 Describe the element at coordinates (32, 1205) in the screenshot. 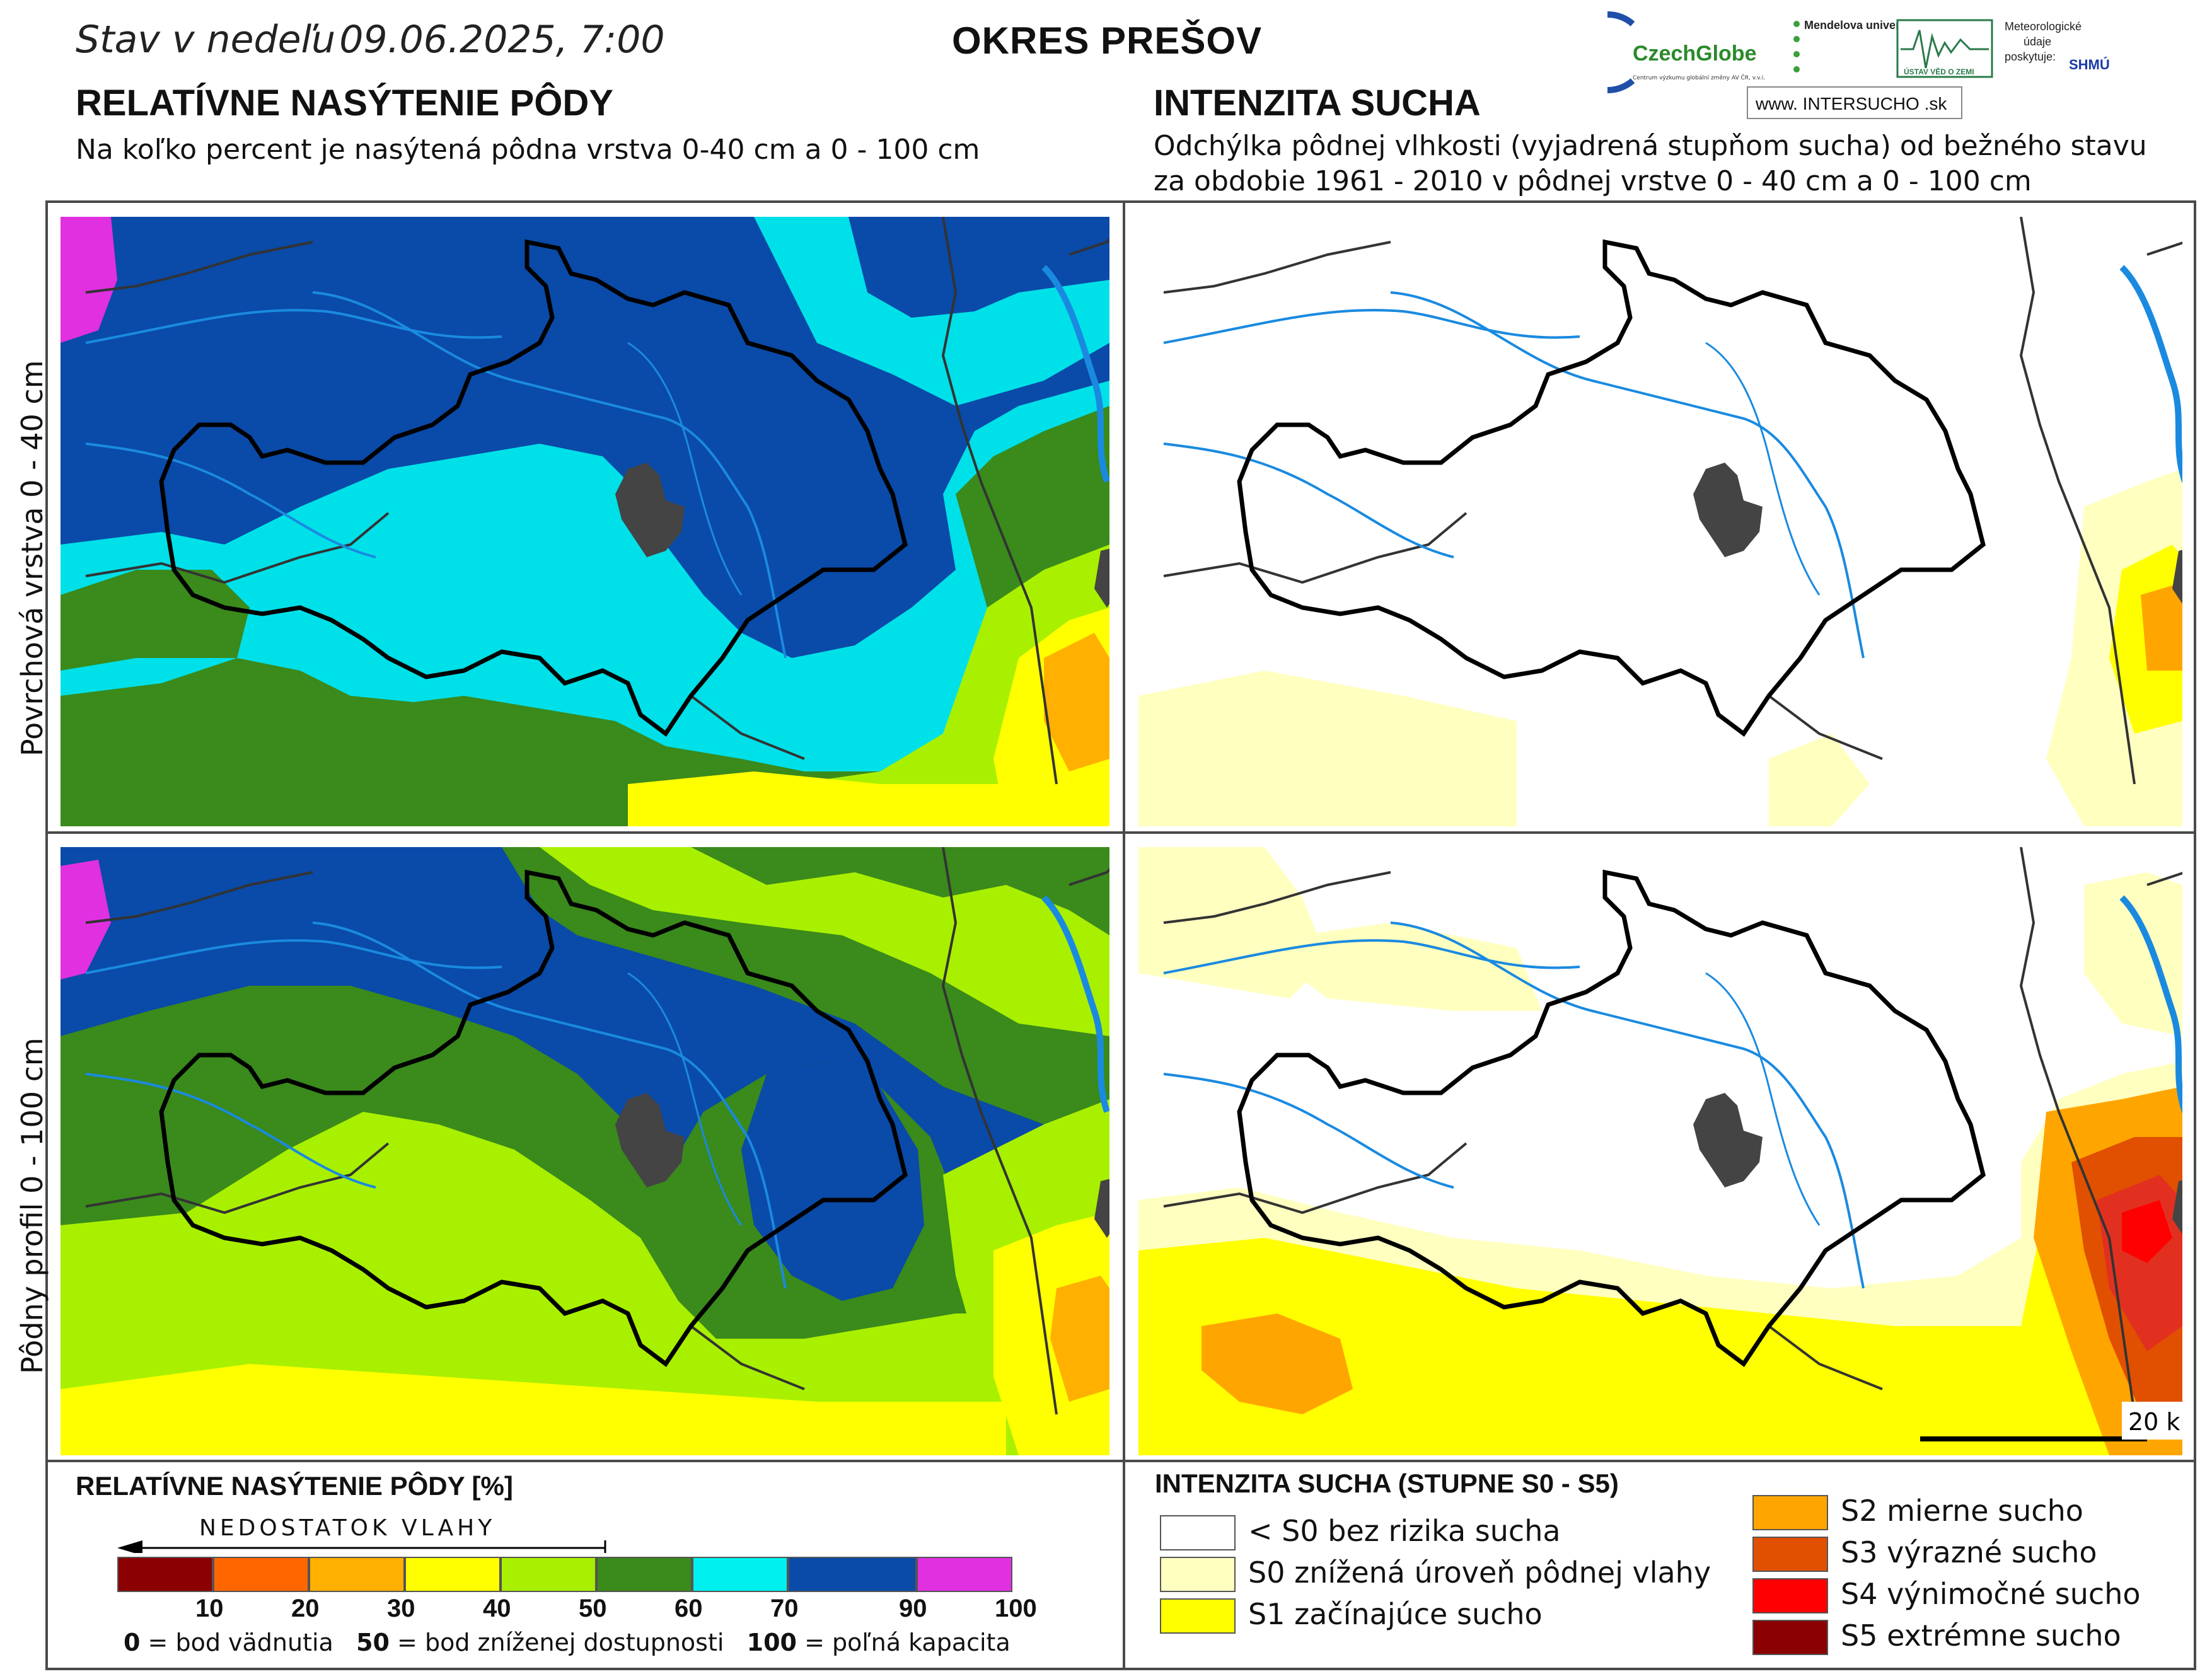

I see `row-label-bottom: Pôdny profil 0 - 100 cm` at that location.